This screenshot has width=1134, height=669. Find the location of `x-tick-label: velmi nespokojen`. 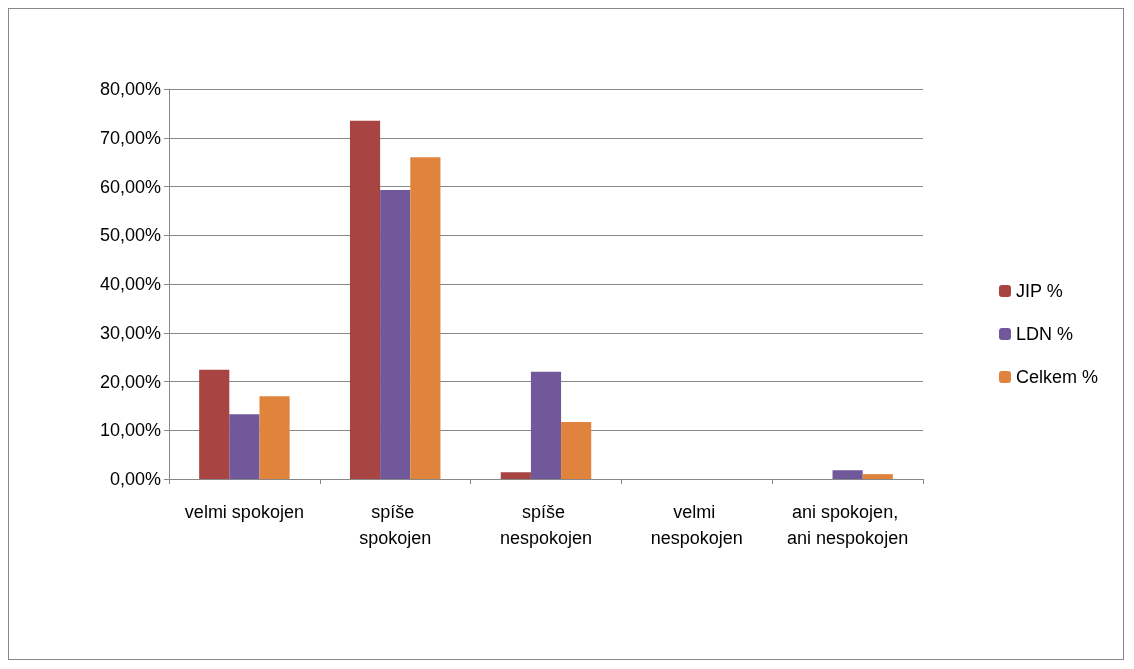

x-tick-label: velmi nespokojen is located at coordinates (696, 525).